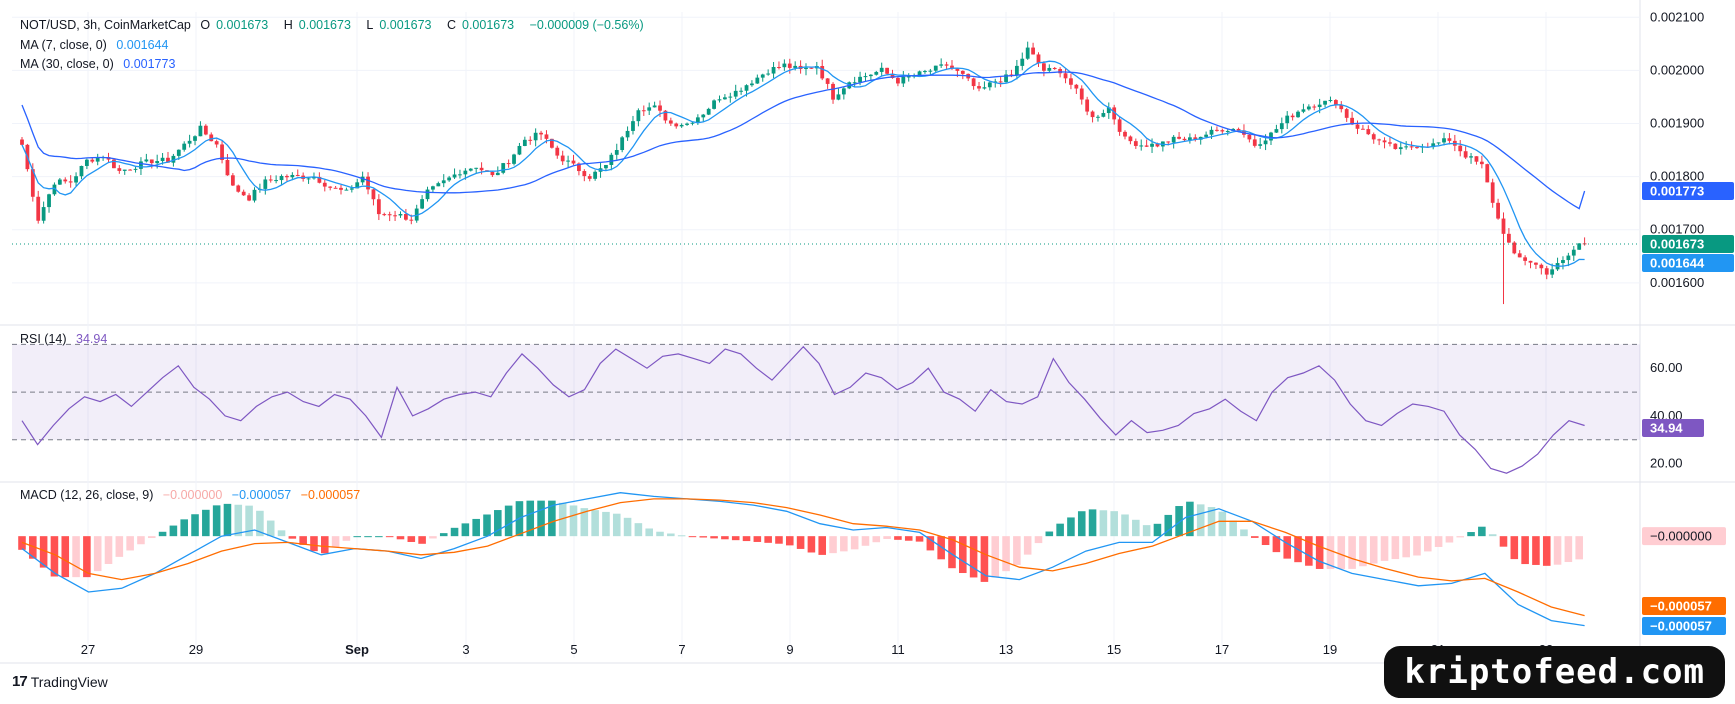 This screenshot has height=704, width=1735. I want to click on x-axis-label: 29, so click(196, 649).